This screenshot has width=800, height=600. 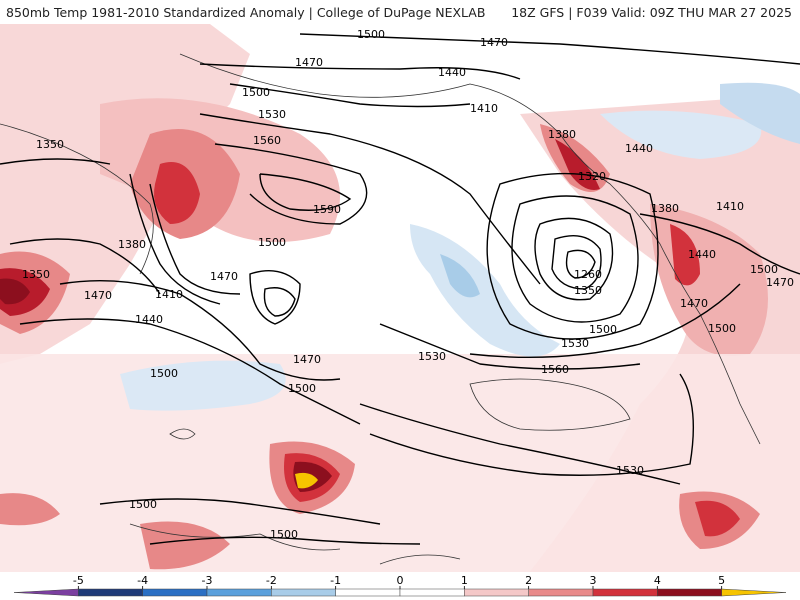 What do you see at coordinates (207, 580) in the screenshot?
I see `colorbar-tick-label: -3` at bounding box center [207, 580].